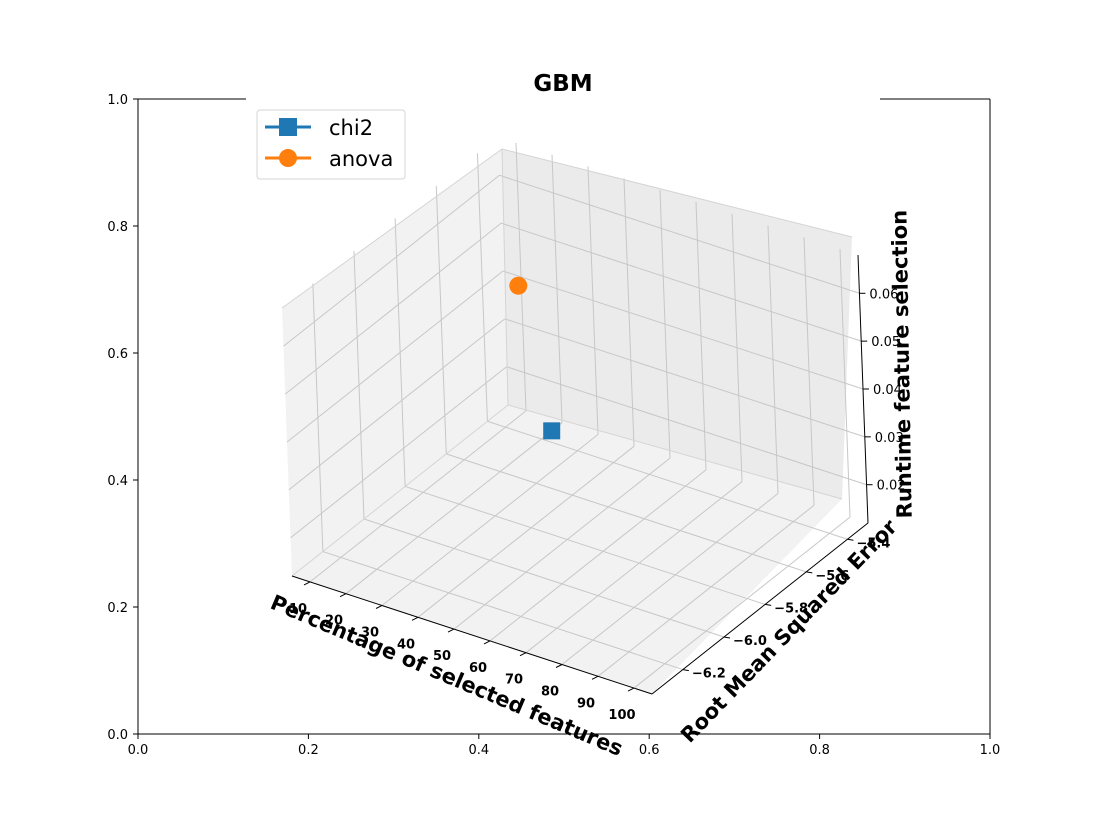  Describe the element at coordinates (621, 715) in the screenshot. I see `x3d-tick-label: 100` at that location.